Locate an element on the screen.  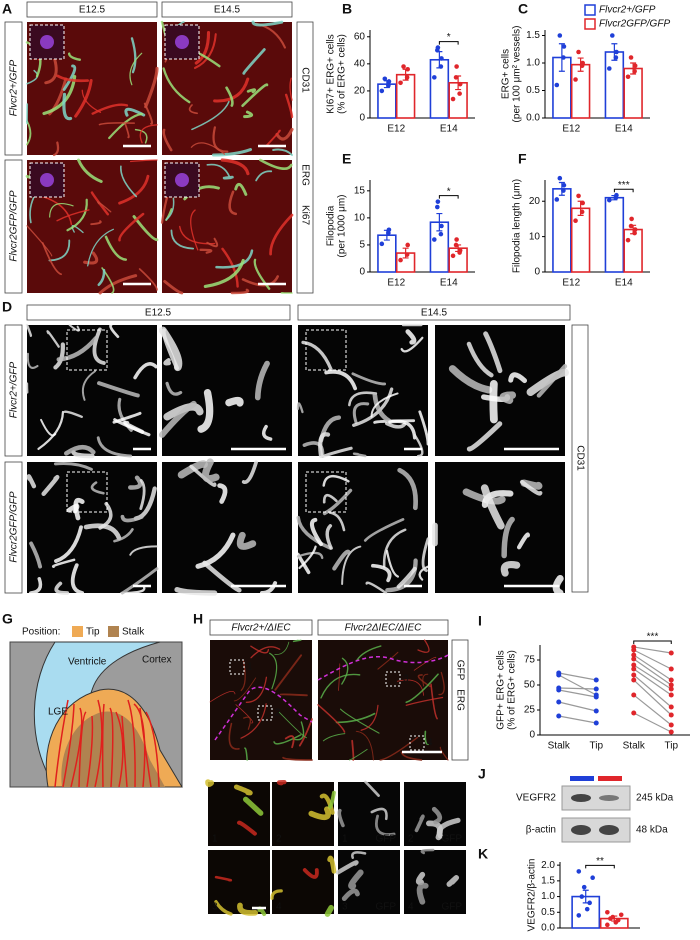
y-tick-label: 1.5 is located at coordinates (548, 880).